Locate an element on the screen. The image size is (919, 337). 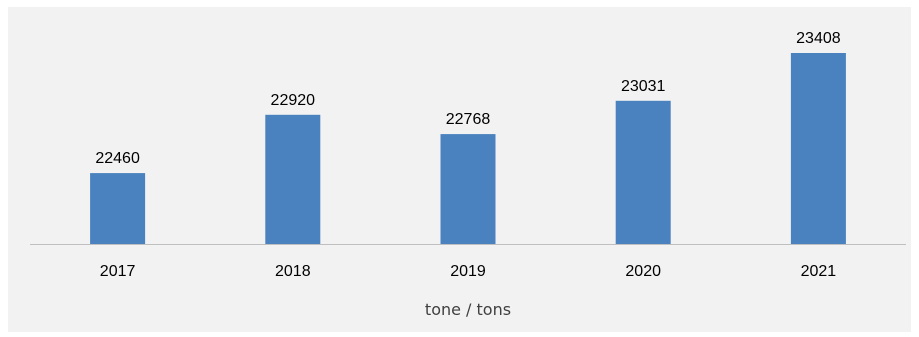
x-tick-label-2018: 2018 is located at coordinates (293, 271).